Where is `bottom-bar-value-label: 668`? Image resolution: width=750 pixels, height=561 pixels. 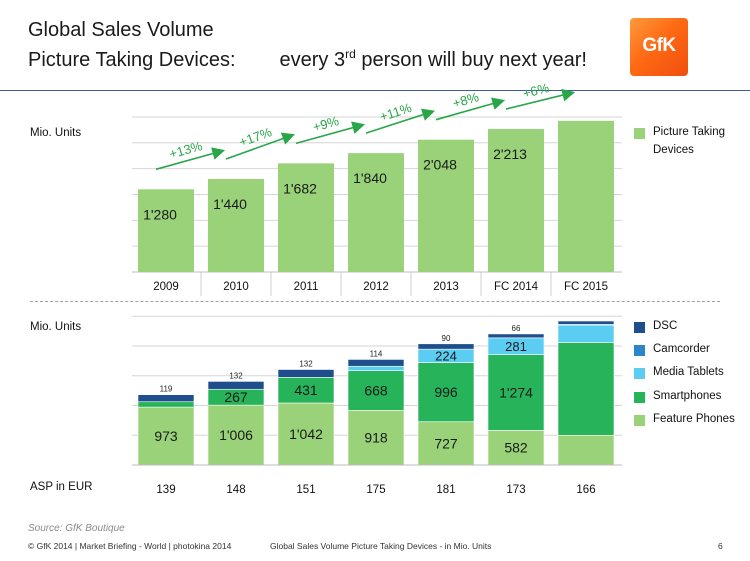
bottom-bar-value-label: 668 is located at coordinates (376, 390).